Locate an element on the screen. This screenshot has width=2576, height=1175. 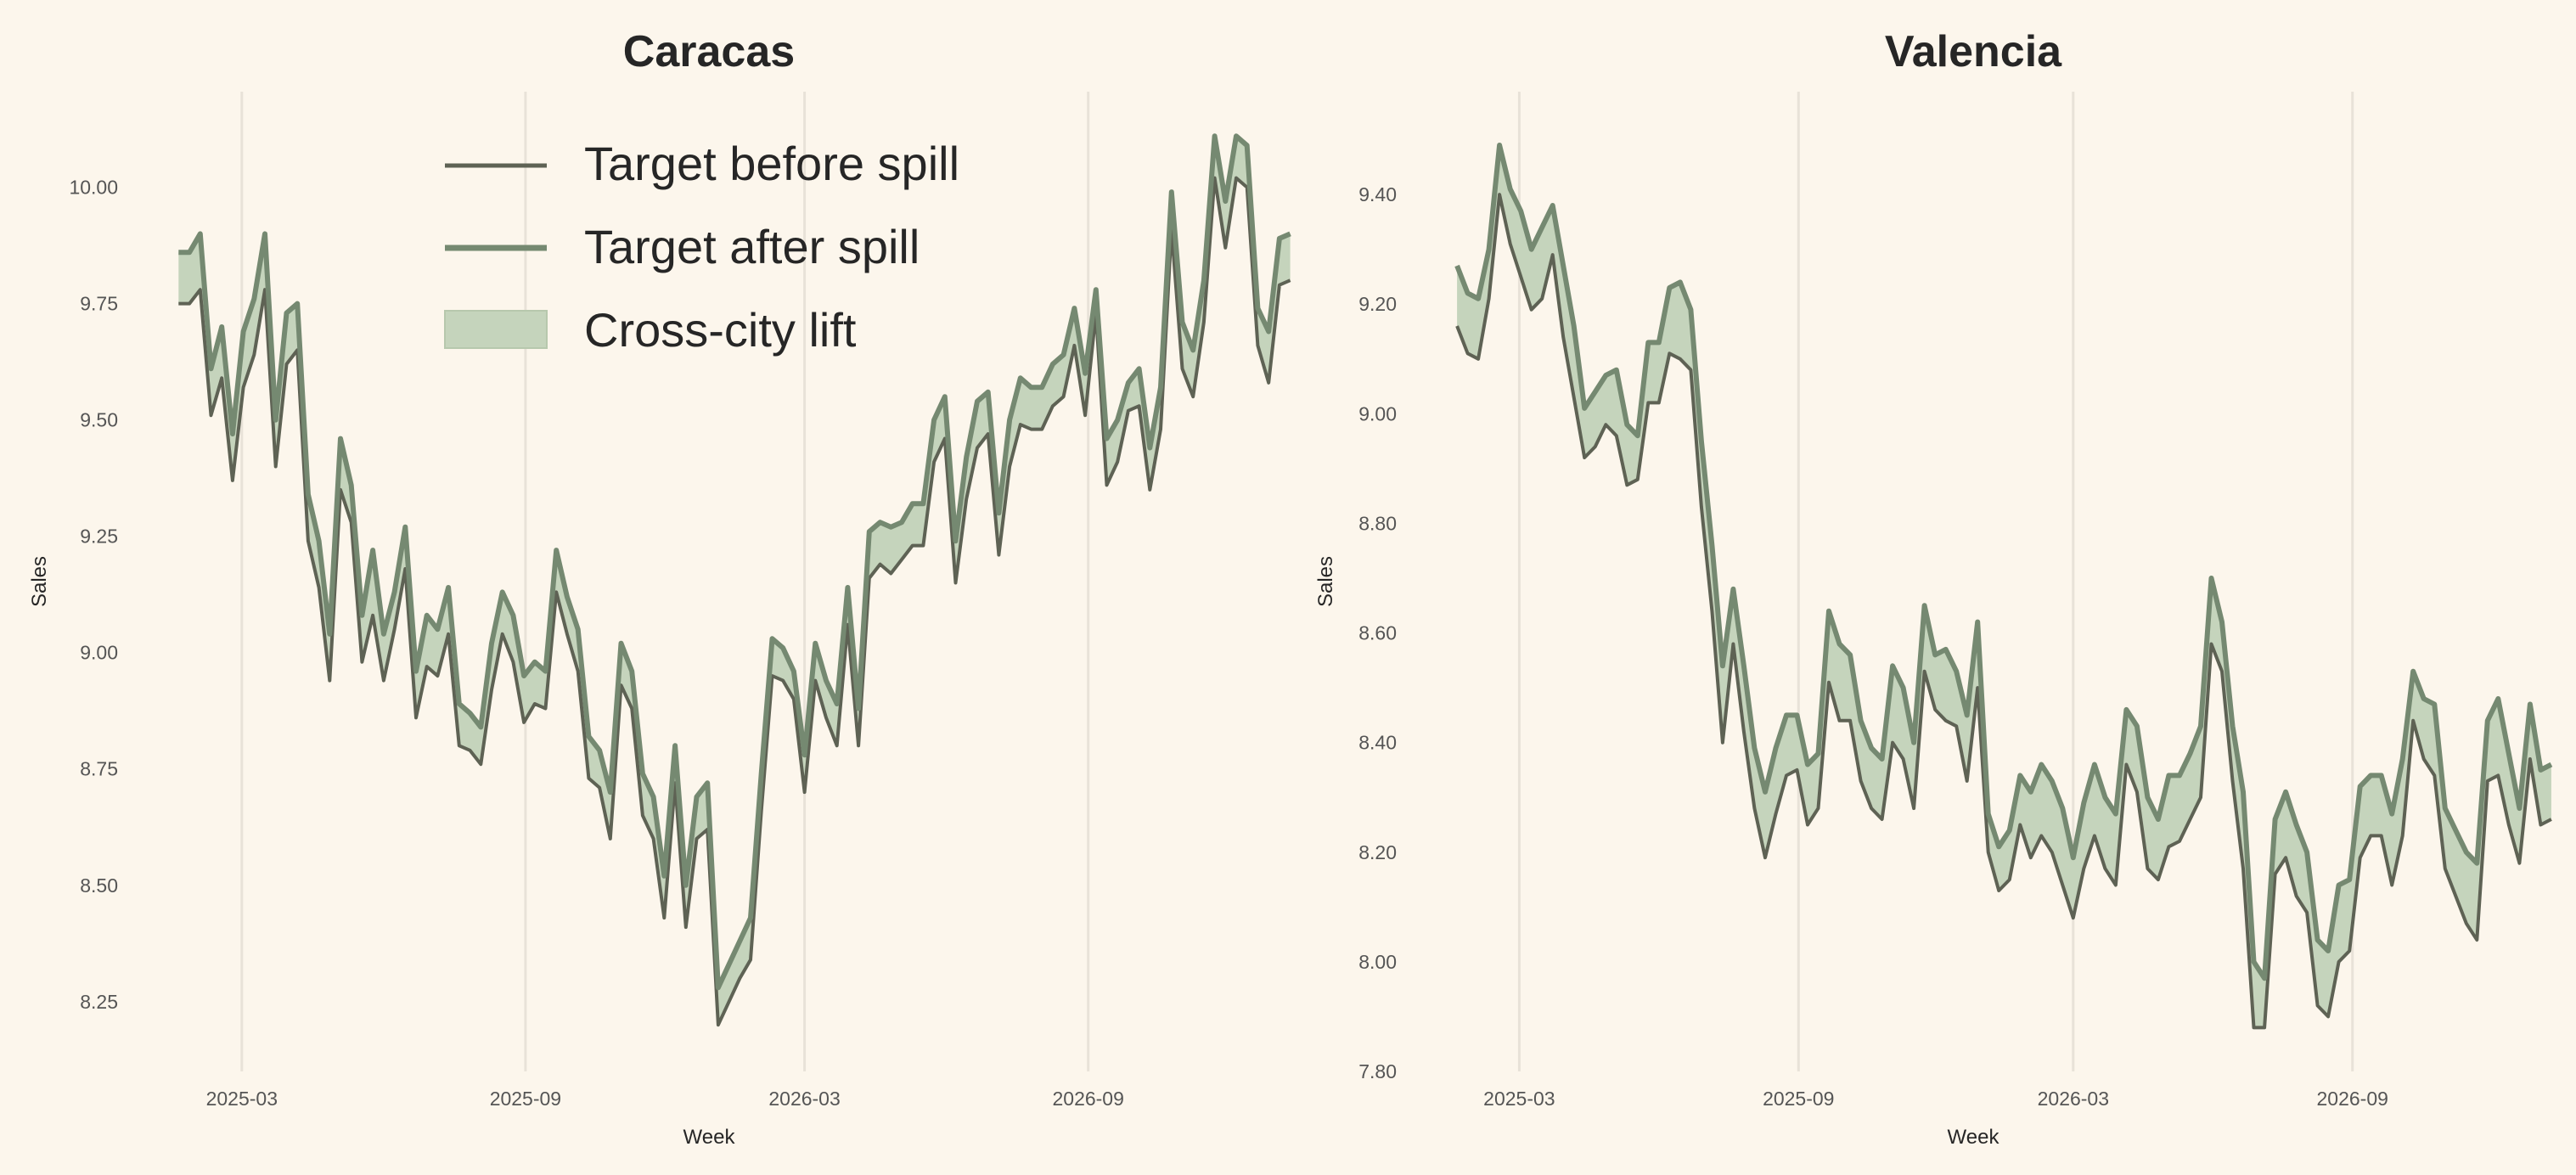
legend-label-before: Target before spill is located at coordinates (771, 164).